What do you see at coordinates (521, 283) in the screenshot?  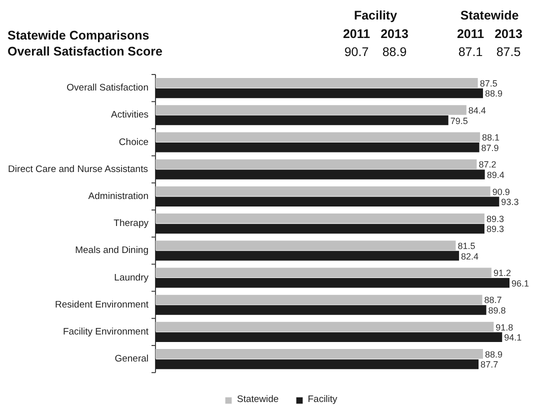 I see `data-label: 96.1` at bounding box center [521, 283].